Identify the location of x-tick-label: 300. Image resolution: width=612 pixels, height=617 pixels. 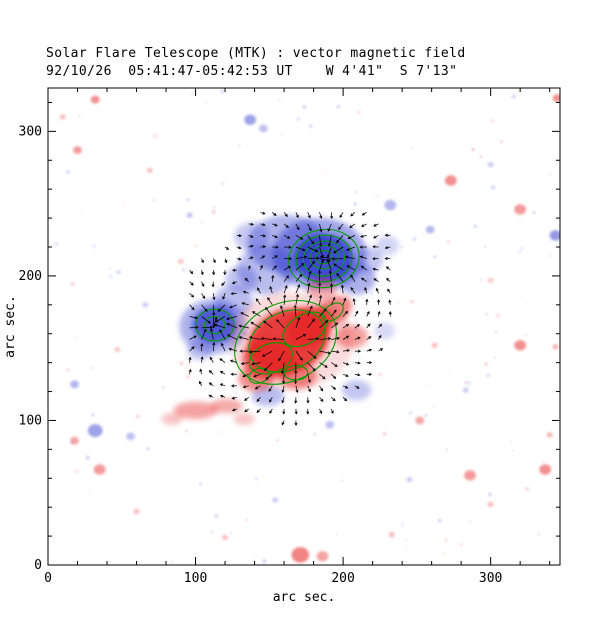
(490, 578).